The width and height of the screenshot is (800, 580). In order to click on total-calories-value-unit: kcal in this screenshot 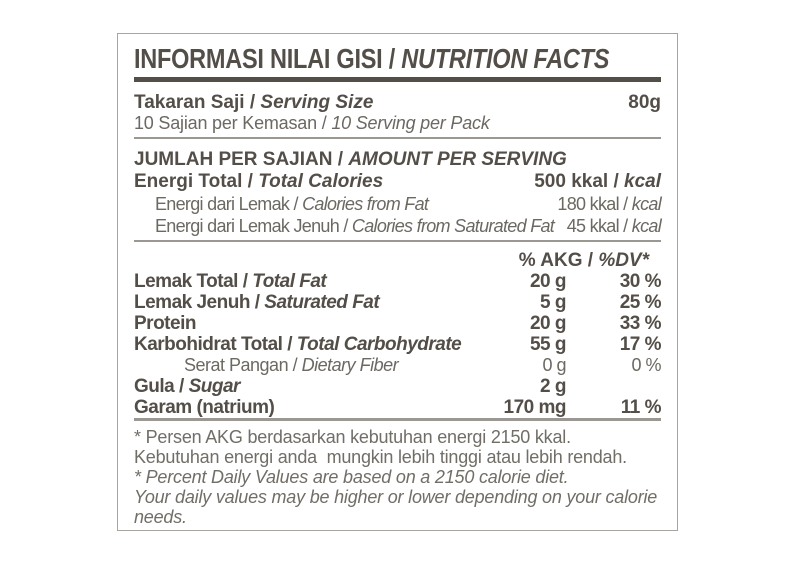, I will do `click(642, 181)`.